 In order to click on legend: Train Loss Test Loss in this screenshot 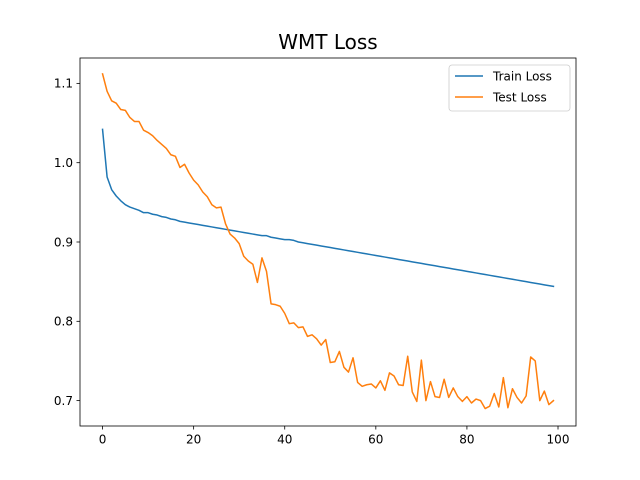, I will do `click(509, 88)`.